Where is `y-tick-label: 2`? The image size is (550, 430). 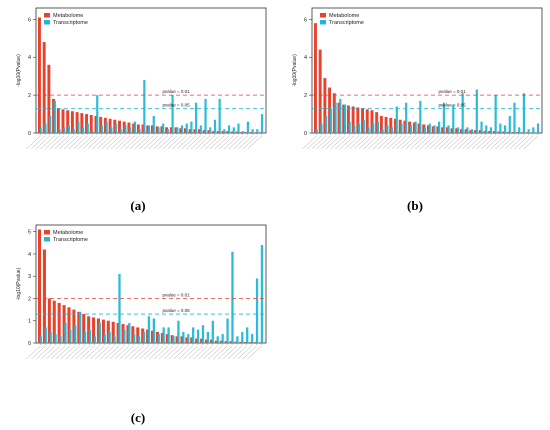 y-tick-label: 2 is located at coordinates (305, 96).